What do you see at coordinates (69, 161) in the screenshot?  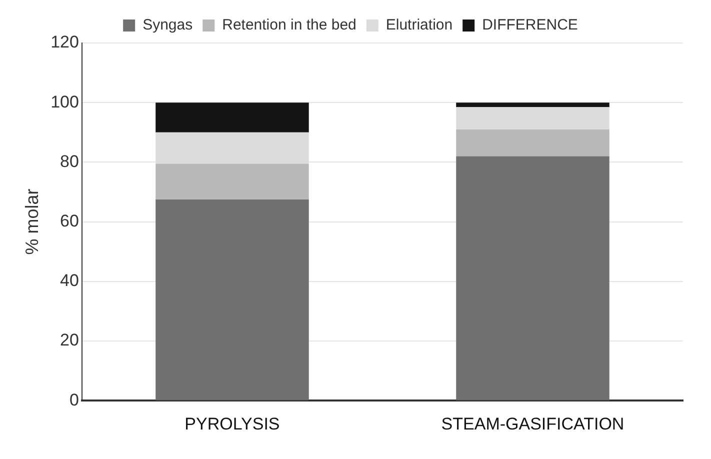 I see `y-tick-label: 80` at bounding box center [69, 161].